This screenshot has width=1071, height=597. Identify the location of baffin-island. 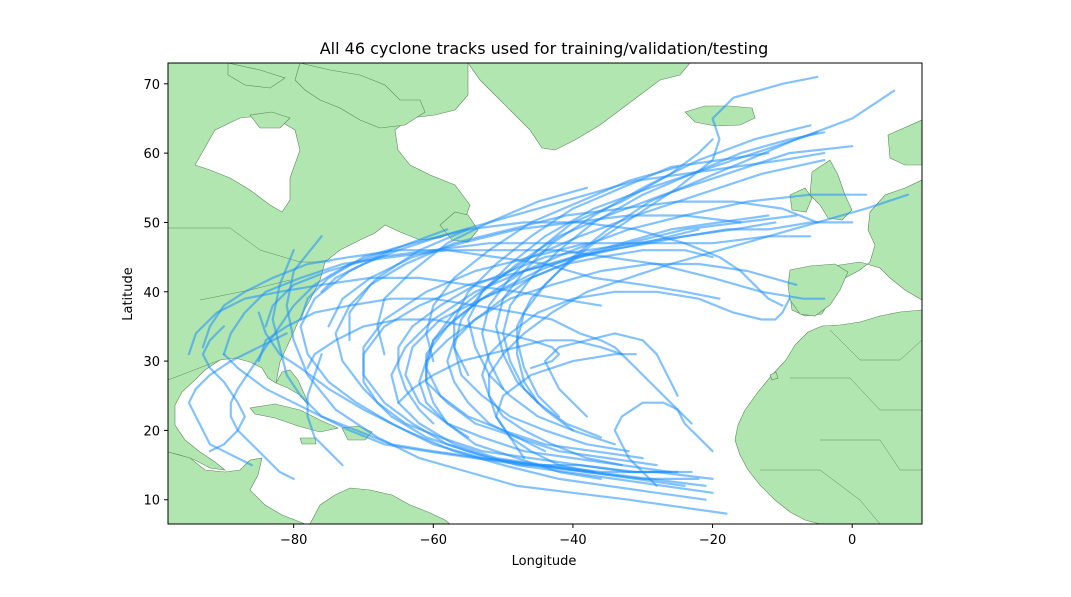
(360, 96).